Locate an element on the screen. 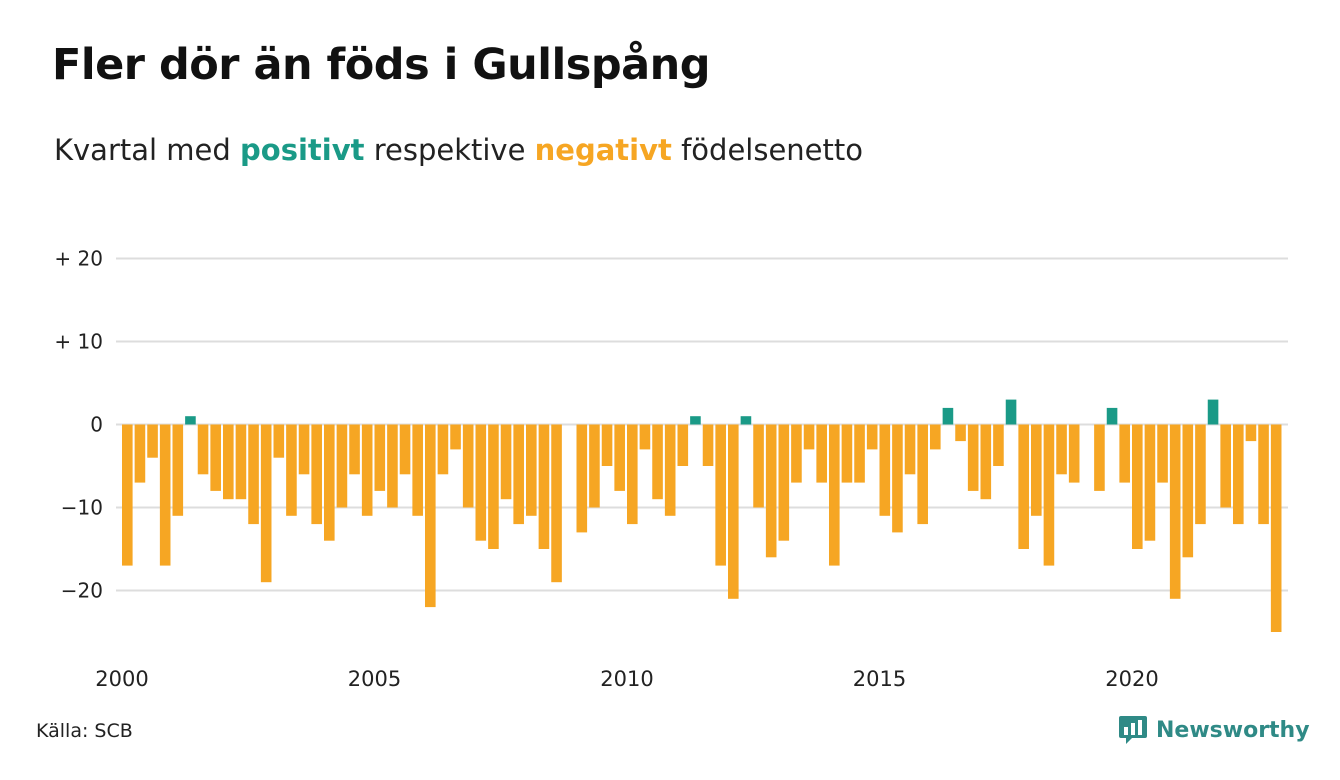 This screenshot has height=780, width=1340. newsworthy-logo-icon is located at coordinates (1133, 730).